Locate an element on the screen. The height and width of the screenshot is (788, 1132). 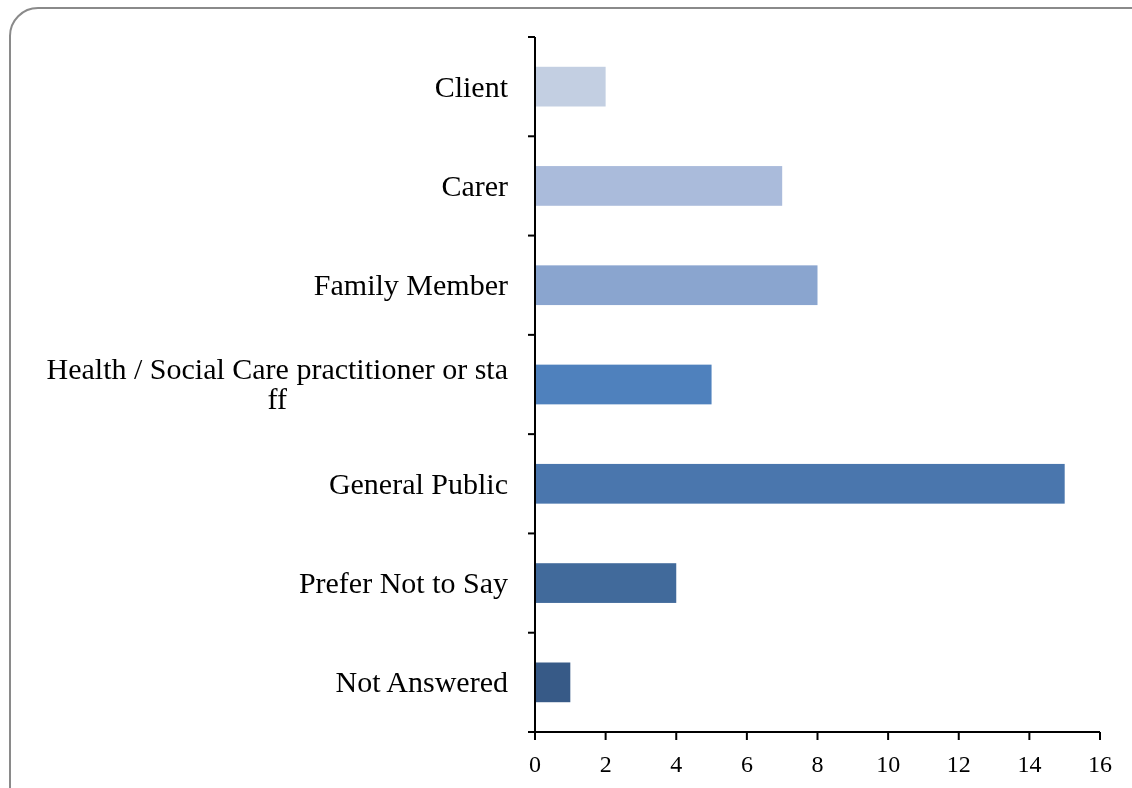
y-tick-label: General Public is located at coordinates (418, 483).